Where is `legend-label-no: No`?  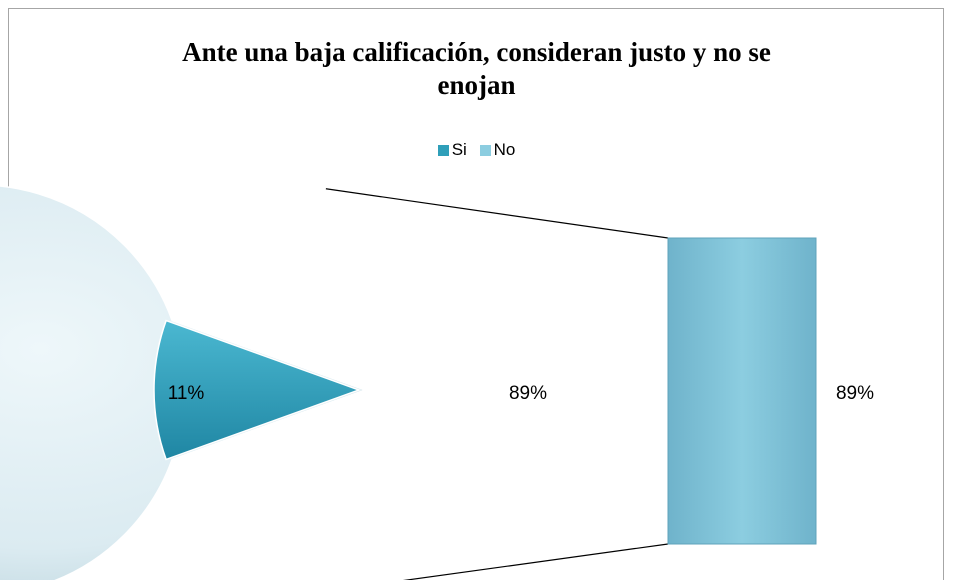 legend-label-no: No is located at coordinates (504, 149).